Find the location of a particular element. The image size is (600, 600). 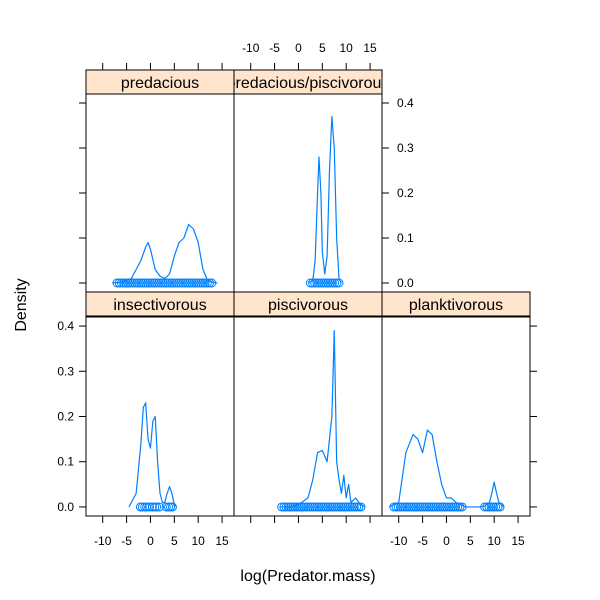

y-tick-label: 0.3 is located at coordinates (65, 371).